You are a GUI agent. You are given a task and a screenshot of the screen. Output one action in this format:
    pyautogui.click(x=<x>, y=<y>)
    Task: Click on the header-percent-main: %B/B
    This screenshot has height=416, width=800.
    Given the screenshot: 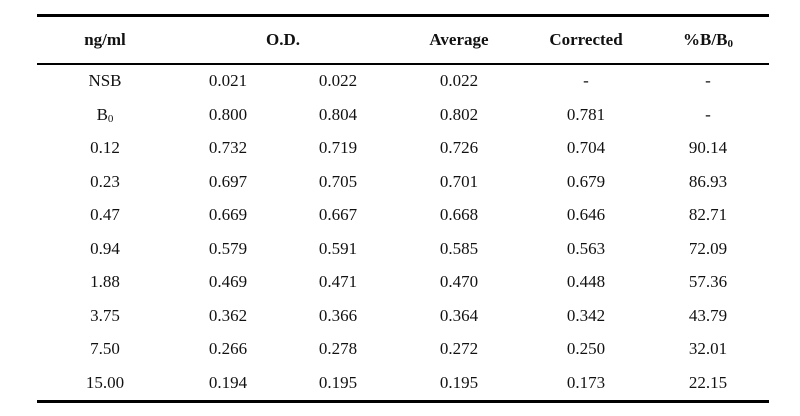 What is the action you would take?
    pyautogui.click(x=705, y=39)
    